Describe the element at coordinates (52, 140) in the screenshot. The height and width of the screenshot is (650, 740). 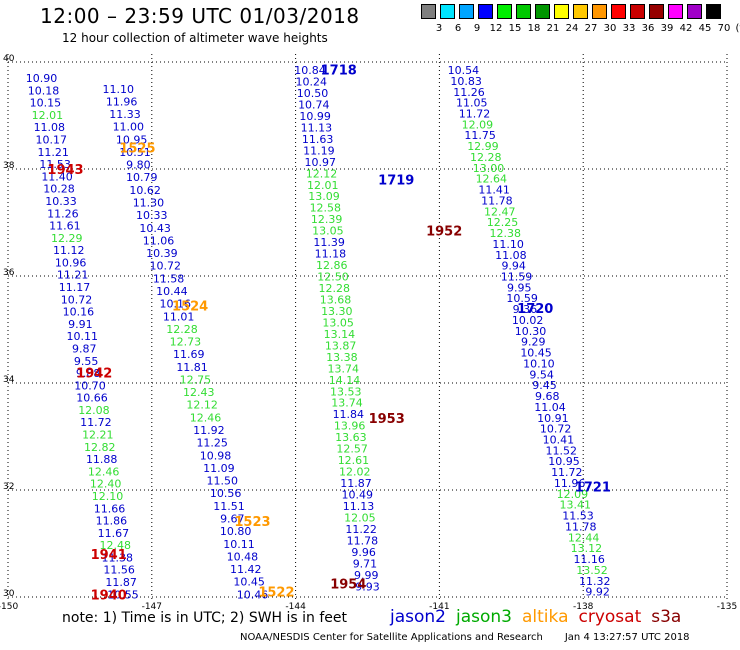
I see `swh-reading: 10.17` at that location.